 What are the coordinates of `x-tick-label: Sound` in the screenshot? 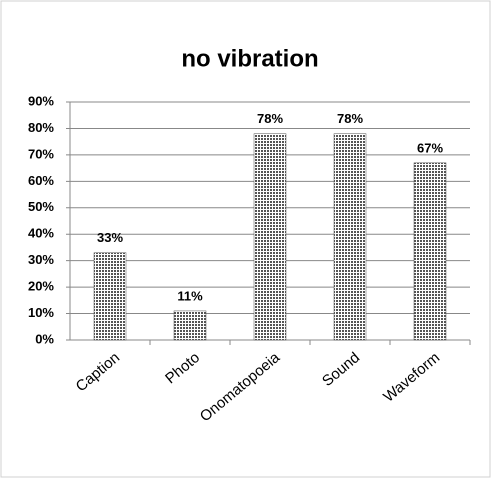 It's located at (341, 369).